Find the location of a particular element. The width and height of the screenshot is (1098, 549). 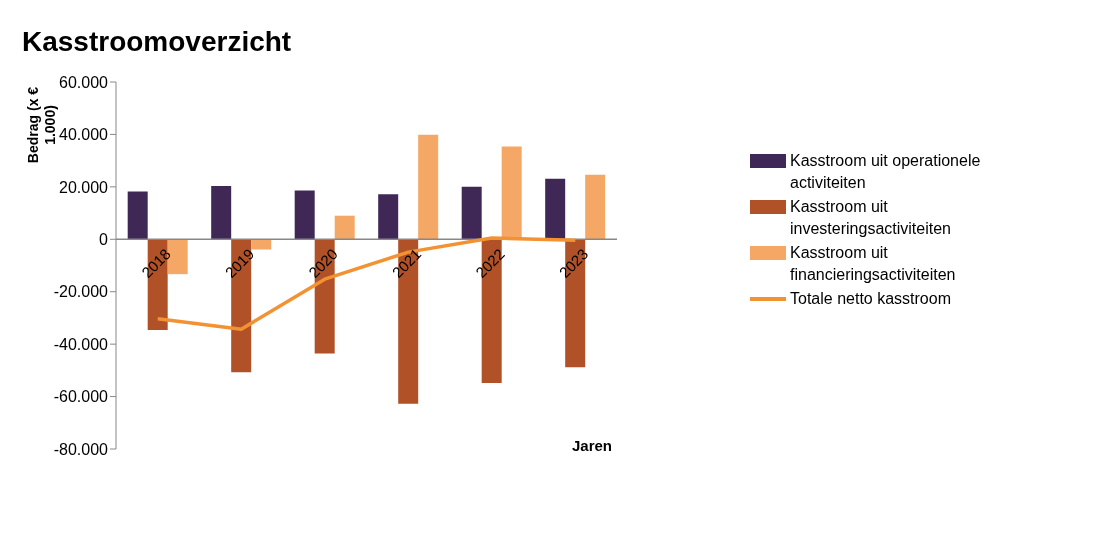

legend-label: Kasstroom uit financieringsactiviteiten is located at coordinates (873, 264).